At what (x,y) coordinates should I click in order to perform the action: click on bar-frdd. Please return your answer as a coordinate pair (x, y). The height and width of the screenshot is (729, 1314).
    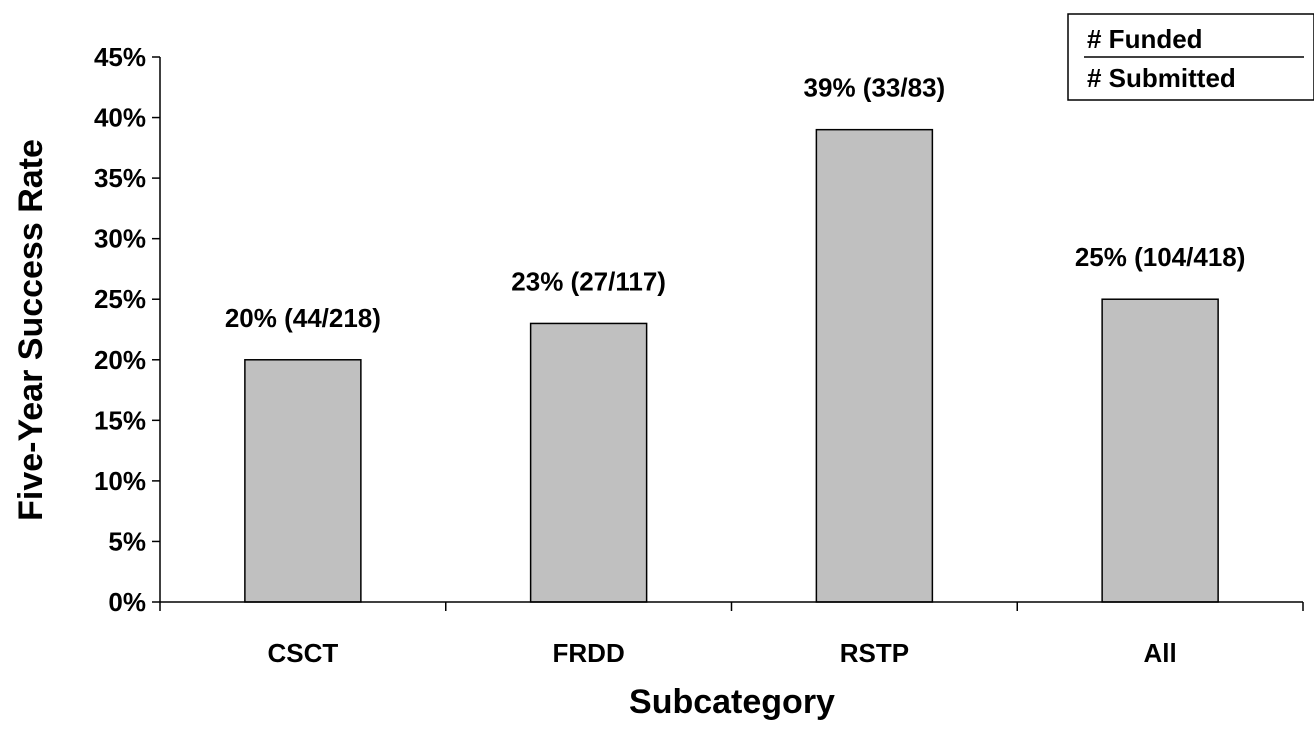
    Looking at the image, I should click on (588, 462).